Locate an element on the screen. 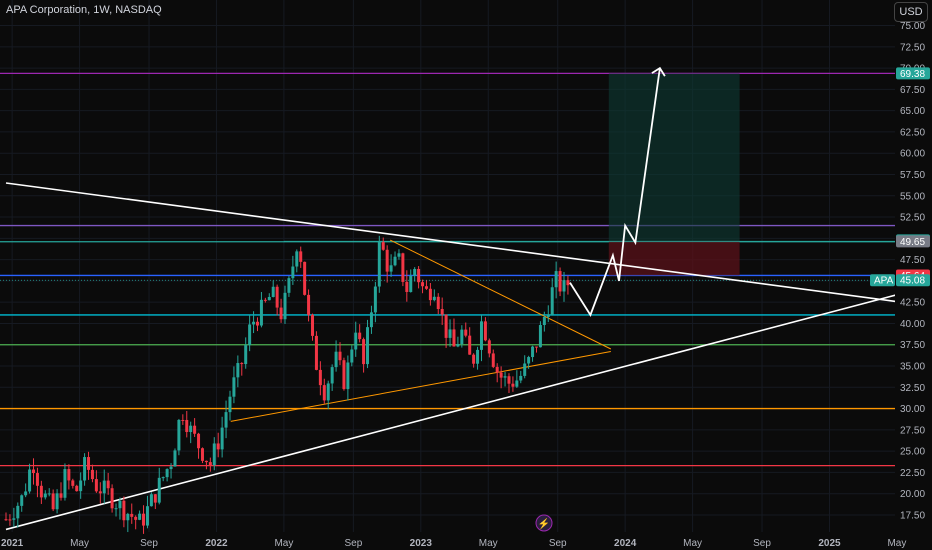 This screenshot has width=932, height=550. time-tick-label: 2025 is located at coordinates (829, 543).